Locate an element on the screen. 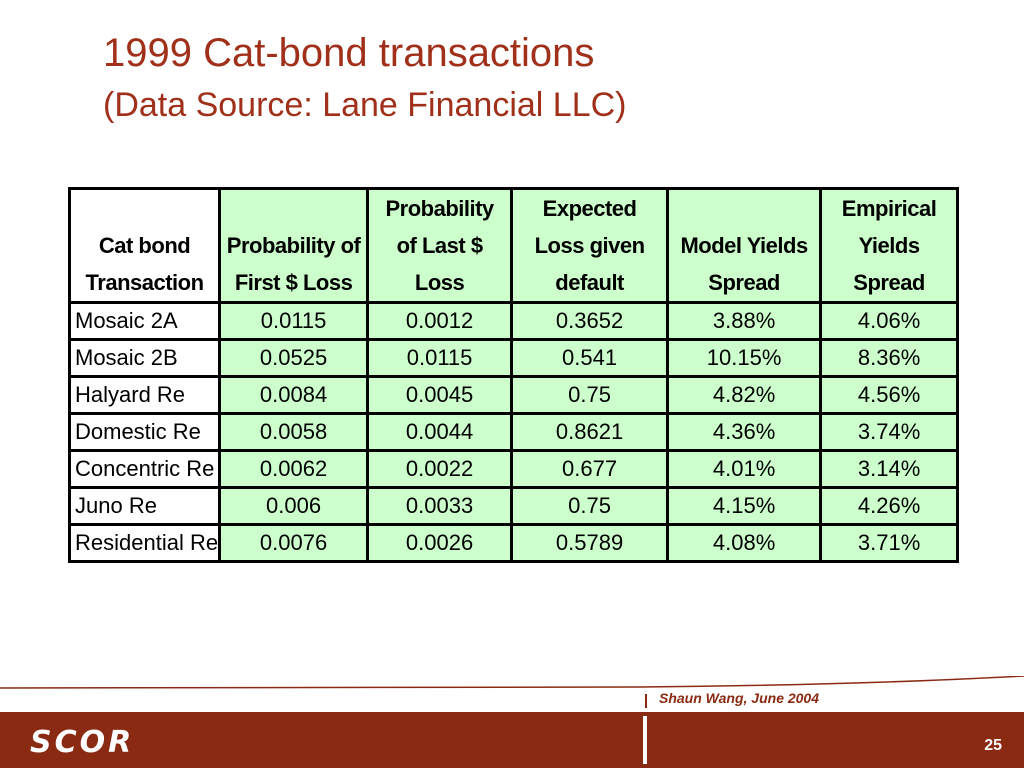 Image resolution: width=1024 pixels, height=768 pixels. cell-prob-last-loss: 0.0033 is located at coordinates (440, 506).